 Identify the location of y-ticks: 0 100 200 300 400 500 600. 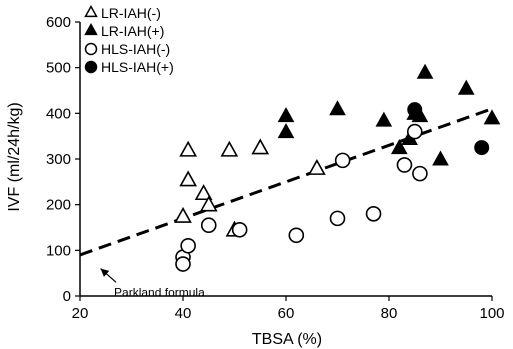
(63, 159).